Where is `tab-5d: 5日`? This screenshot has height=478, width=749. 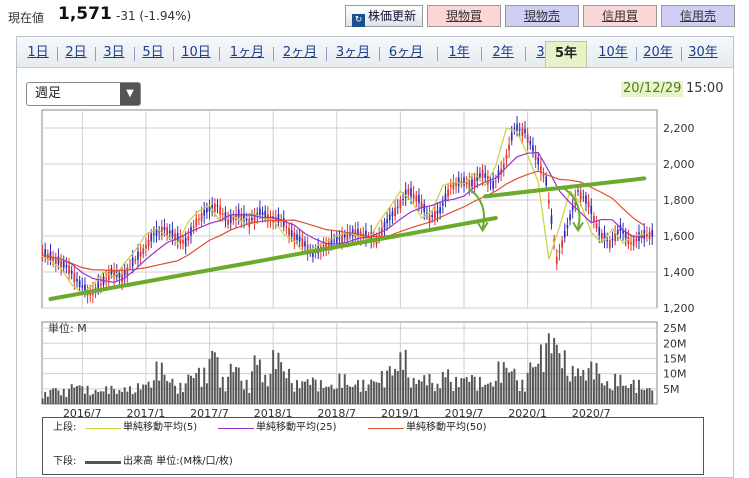 tab-5d: 5日 is located at coordinates (153, 52).